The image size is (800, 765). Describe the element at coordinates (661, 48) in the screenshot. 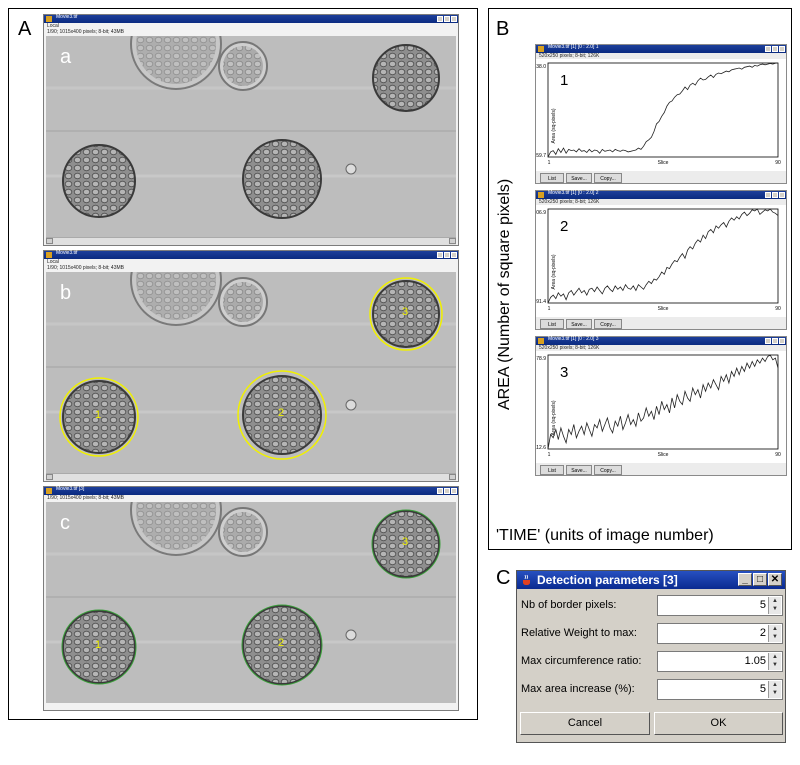

I see `plot-window-titlebar: Movie3.tif [1] [0 : 2.0] 1` at that location.